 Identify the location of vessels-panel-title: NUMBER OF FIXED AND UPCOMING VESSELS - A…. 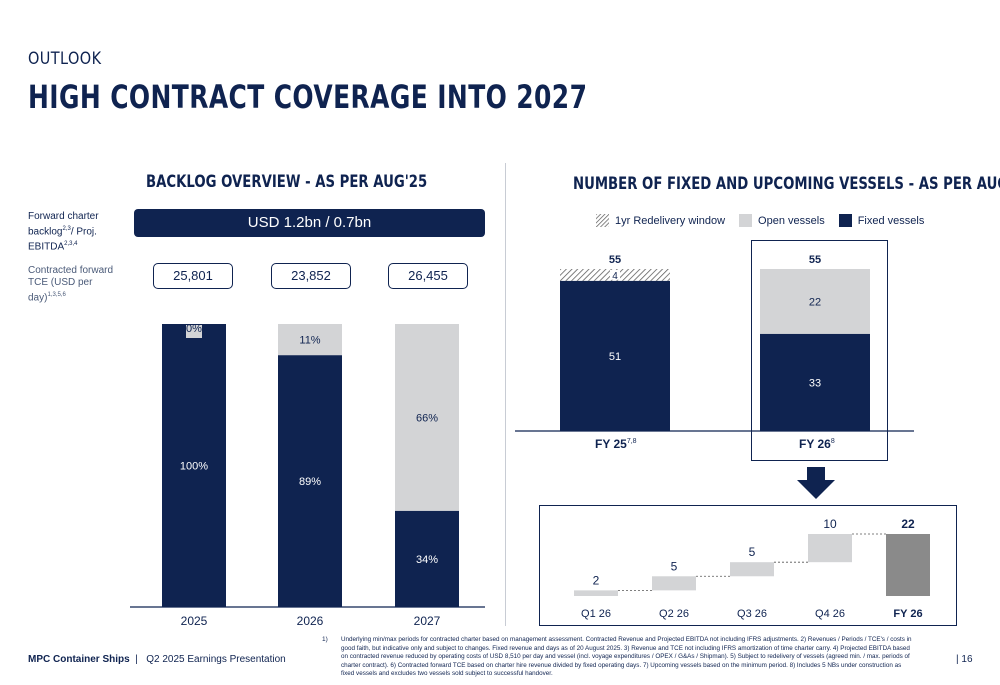
(786, 184).